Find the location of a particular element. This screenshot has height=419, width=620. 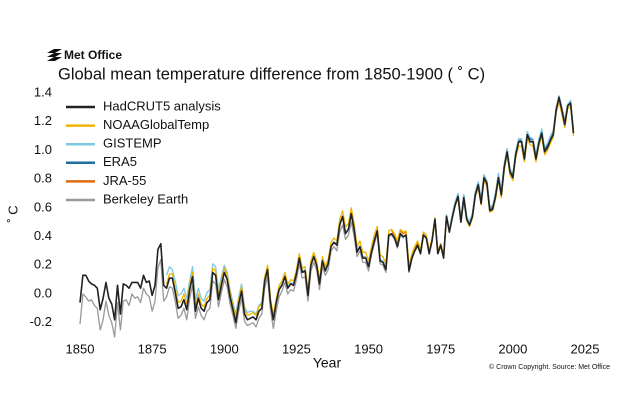

x-tick-label: 1875 is located at coordinates (152, 348).